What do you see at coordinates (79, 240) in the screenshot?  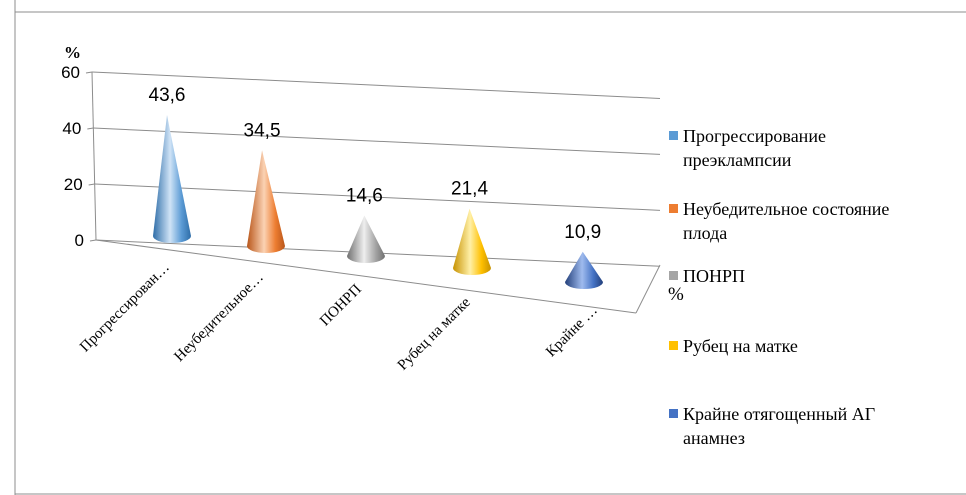 I see `y-tick-label: 0` at bounding box center [79, 240].